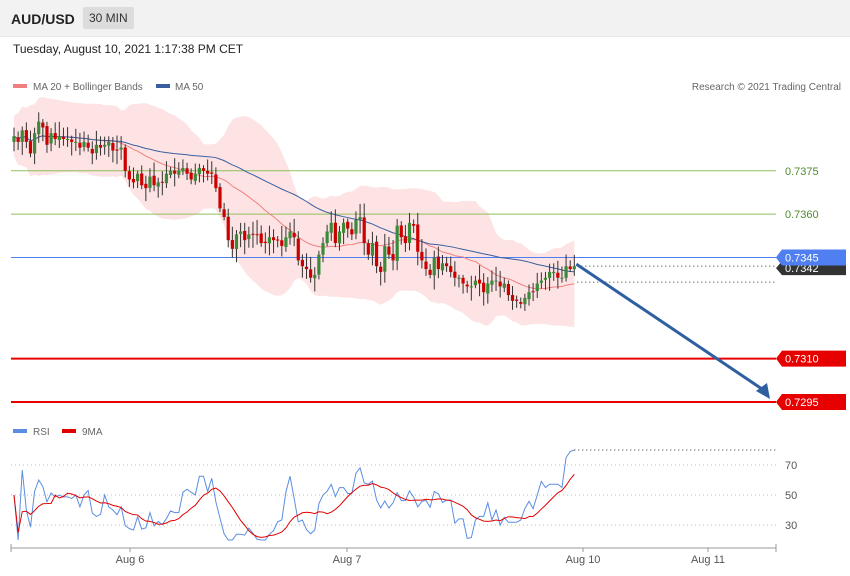 This screenshot has height=576, width=850. What do you see at coordinates (802, 269) in the screenshot?
I see `current-price-label: 0.7342` at bounding box center [802, 269].